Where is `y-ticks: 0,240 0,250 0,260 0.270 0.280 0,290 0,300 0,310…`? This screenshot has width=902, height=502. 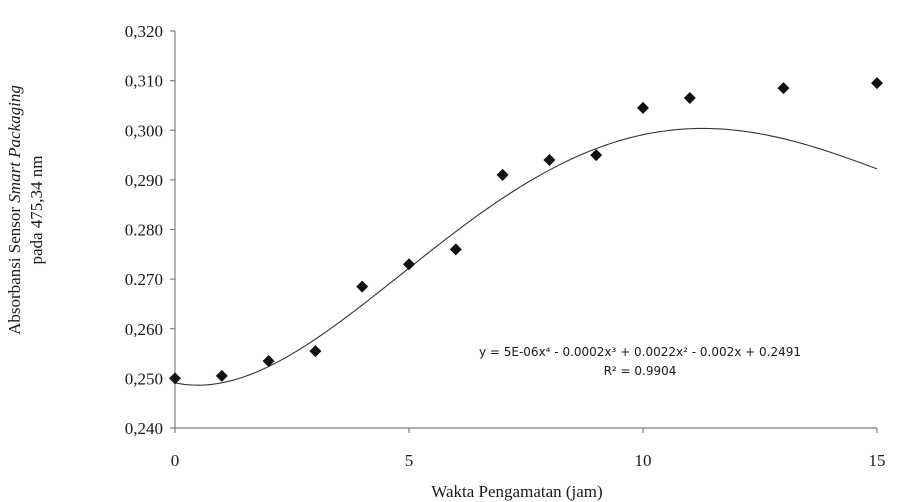
y-ticks: 0,240 0,250 0,260 0.270 0.280 0,290 0,300 0,310… is located at coordinates (150, 230).